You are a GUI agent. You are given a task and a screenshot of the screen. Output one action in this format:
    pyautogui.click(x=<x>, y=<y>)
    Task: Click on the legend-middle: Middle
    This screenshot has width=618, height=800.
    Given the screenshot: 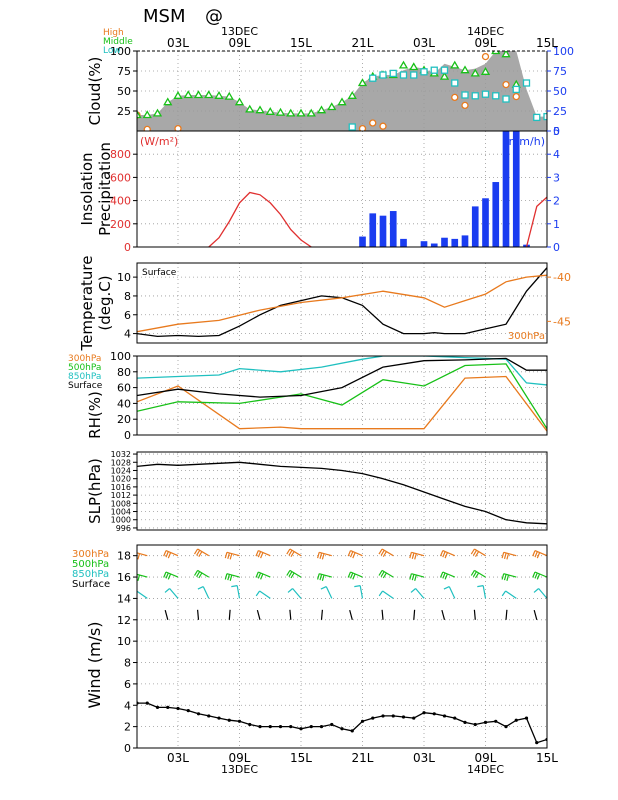 What is the action you would take?
    pyautogui.click(x=118, y=42)
    